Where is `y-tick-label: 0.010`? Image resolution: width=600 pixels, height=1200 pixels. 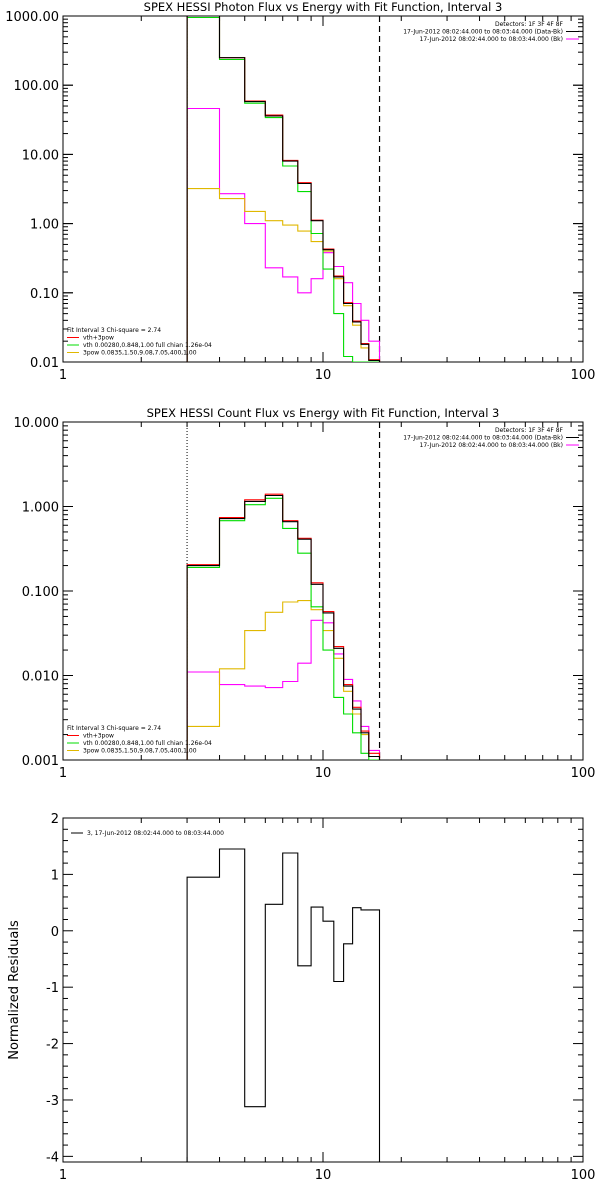 y-tick-label: 0.010 is located at coordinates (40, 677).